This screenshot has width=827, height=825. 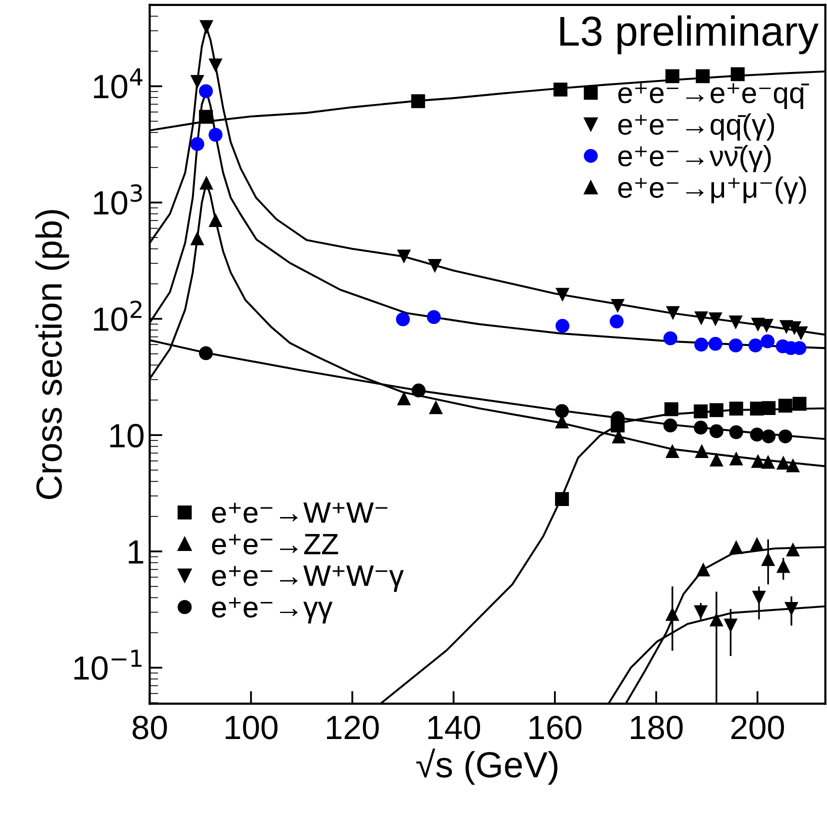 What do you see at coordinates (487, 766) in the screenshot?
I see `x-axis-title: √s (GeV)` at bounding box center [487, 766].